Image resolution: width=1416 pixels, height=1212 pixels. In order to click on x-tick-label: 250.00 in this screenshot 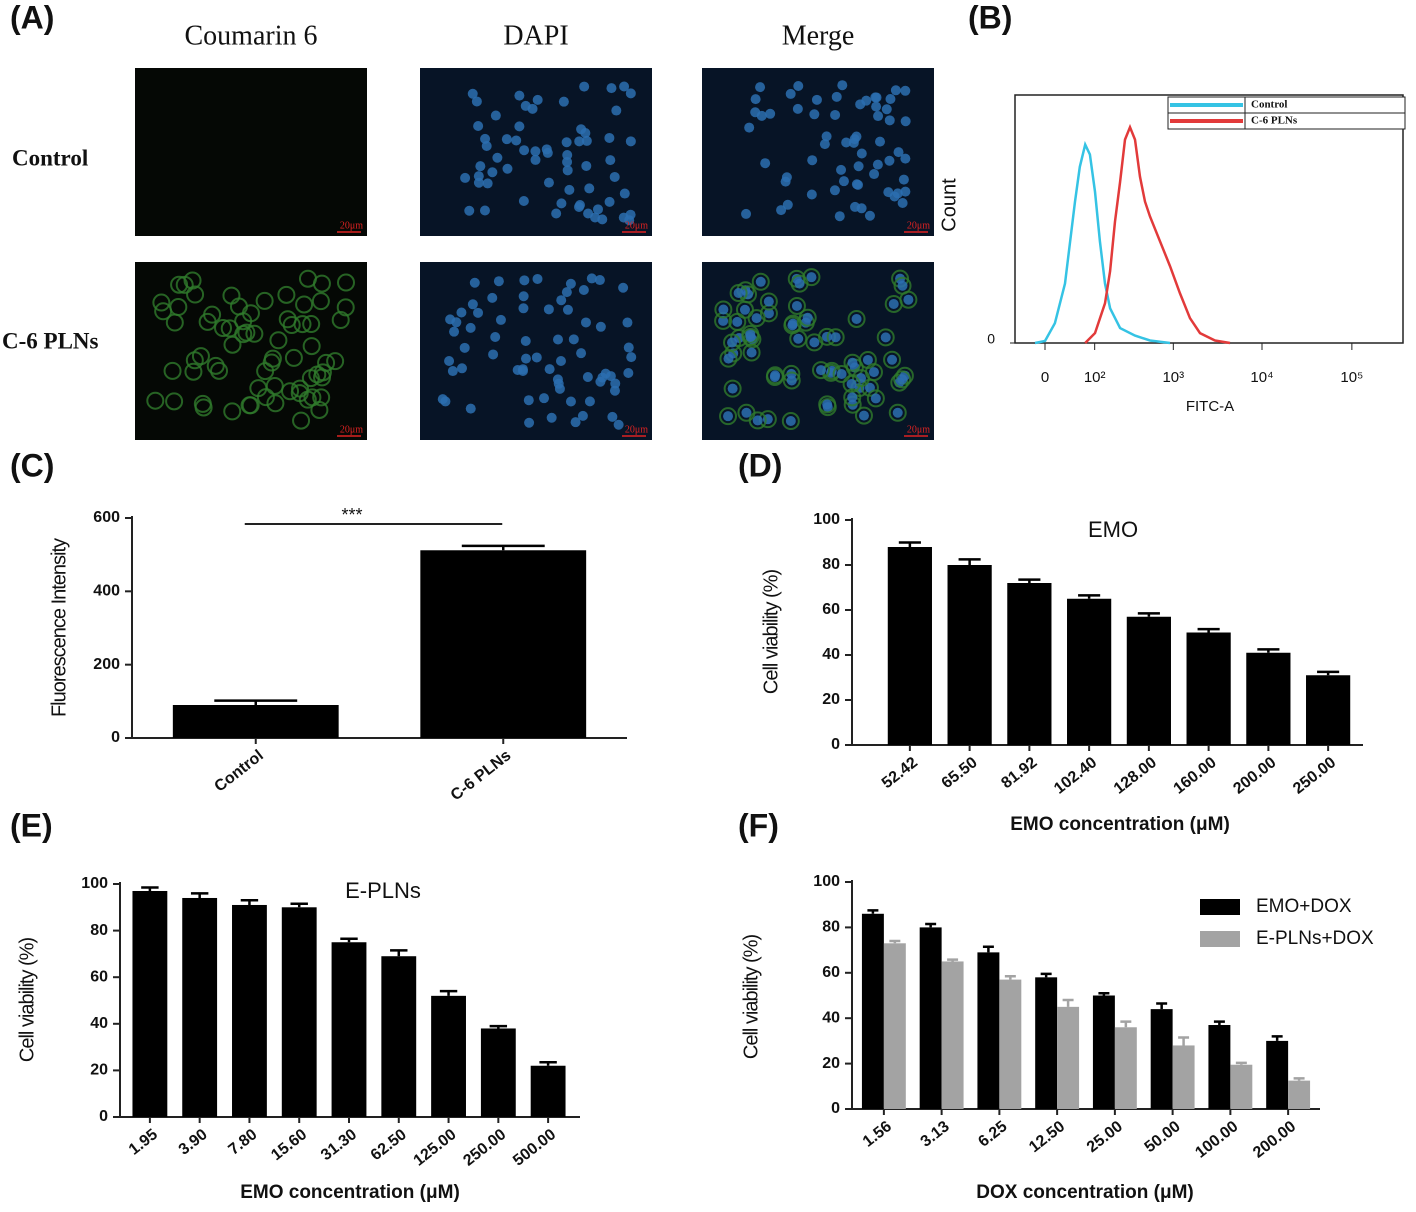, I will do `click(1314, 776)`.